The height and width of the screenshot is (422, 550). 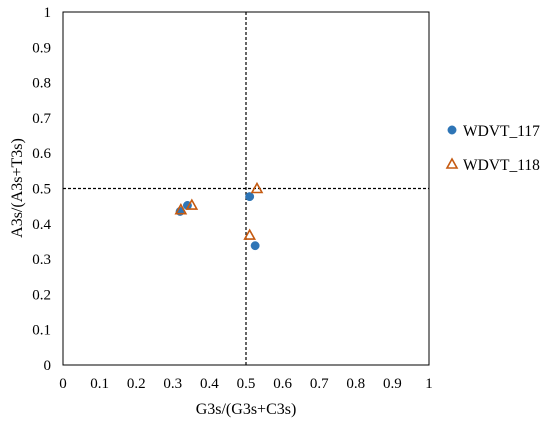 I want to click on y-tick-label: 0.3, so click(x=41, y=260).